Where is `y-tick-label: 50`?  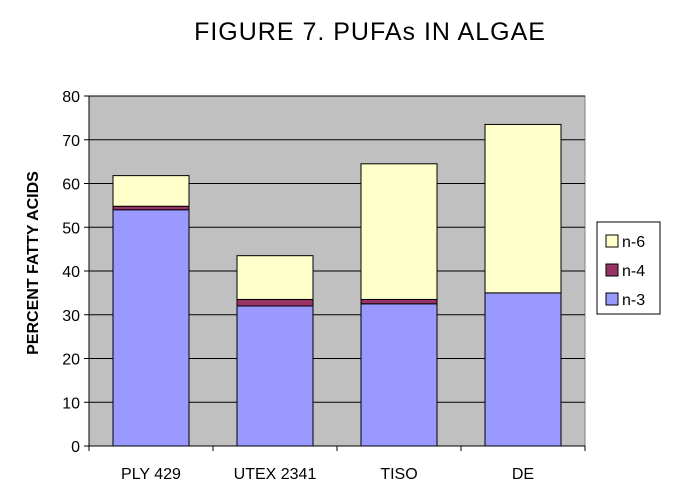 y-tick-label: 50 is located at coordinates (71, 228).